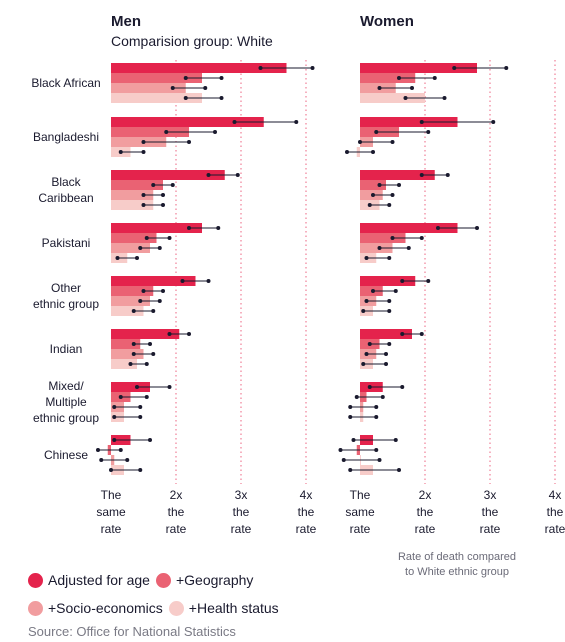 The image size is (565, 642). What do you see at coordinates (397, 175) in the screenshot?
I see `women-bar-black-caribbean-adjusted-for-age` at bounding box center [397, 175].